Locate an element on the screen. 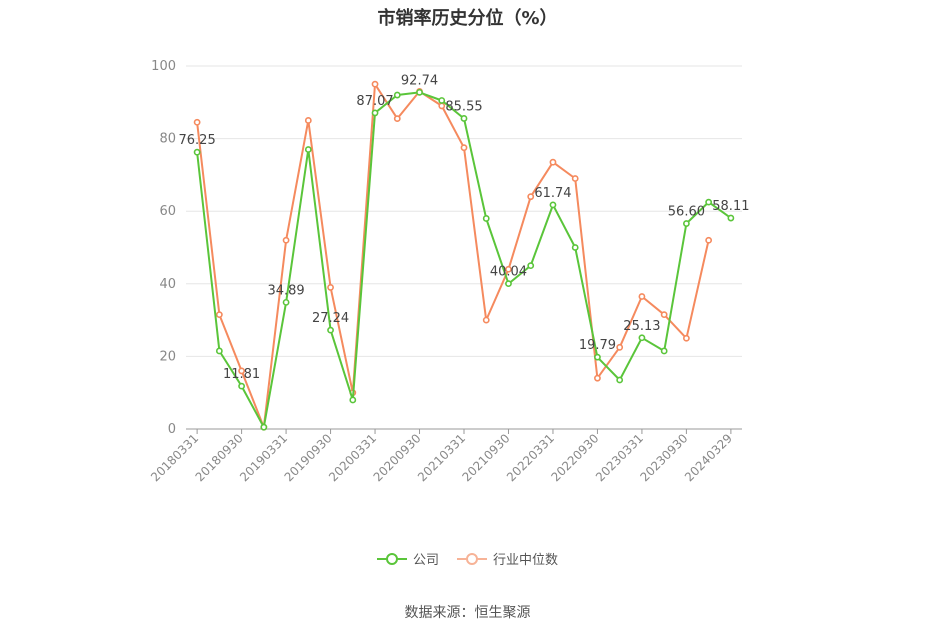 The image size is (935, 632). x-tick-label: 20240329 is located at coordinates (708, 457).